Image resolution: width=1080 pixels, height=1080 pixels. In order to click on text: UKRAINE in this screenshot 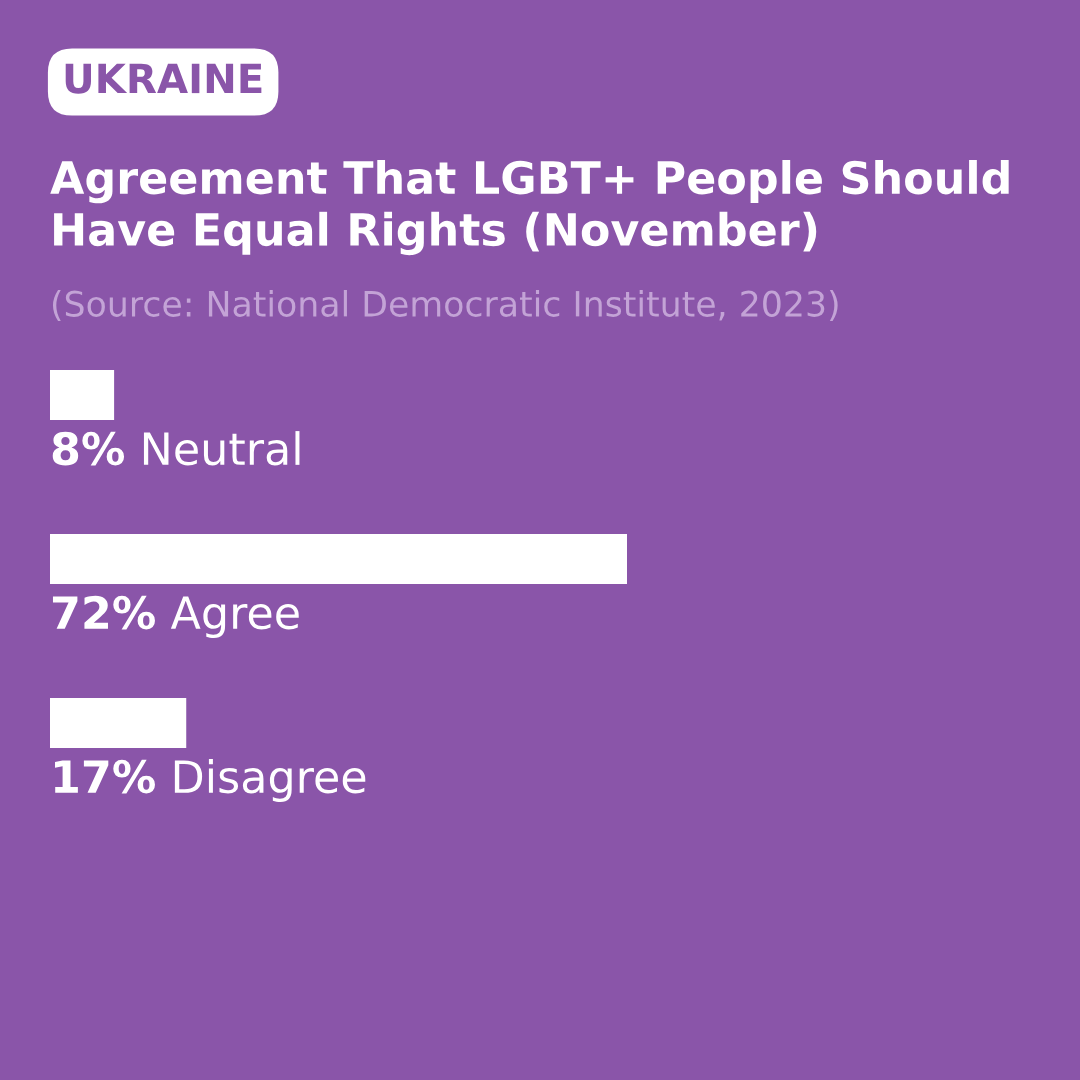, I will do `click(163, 78)`.